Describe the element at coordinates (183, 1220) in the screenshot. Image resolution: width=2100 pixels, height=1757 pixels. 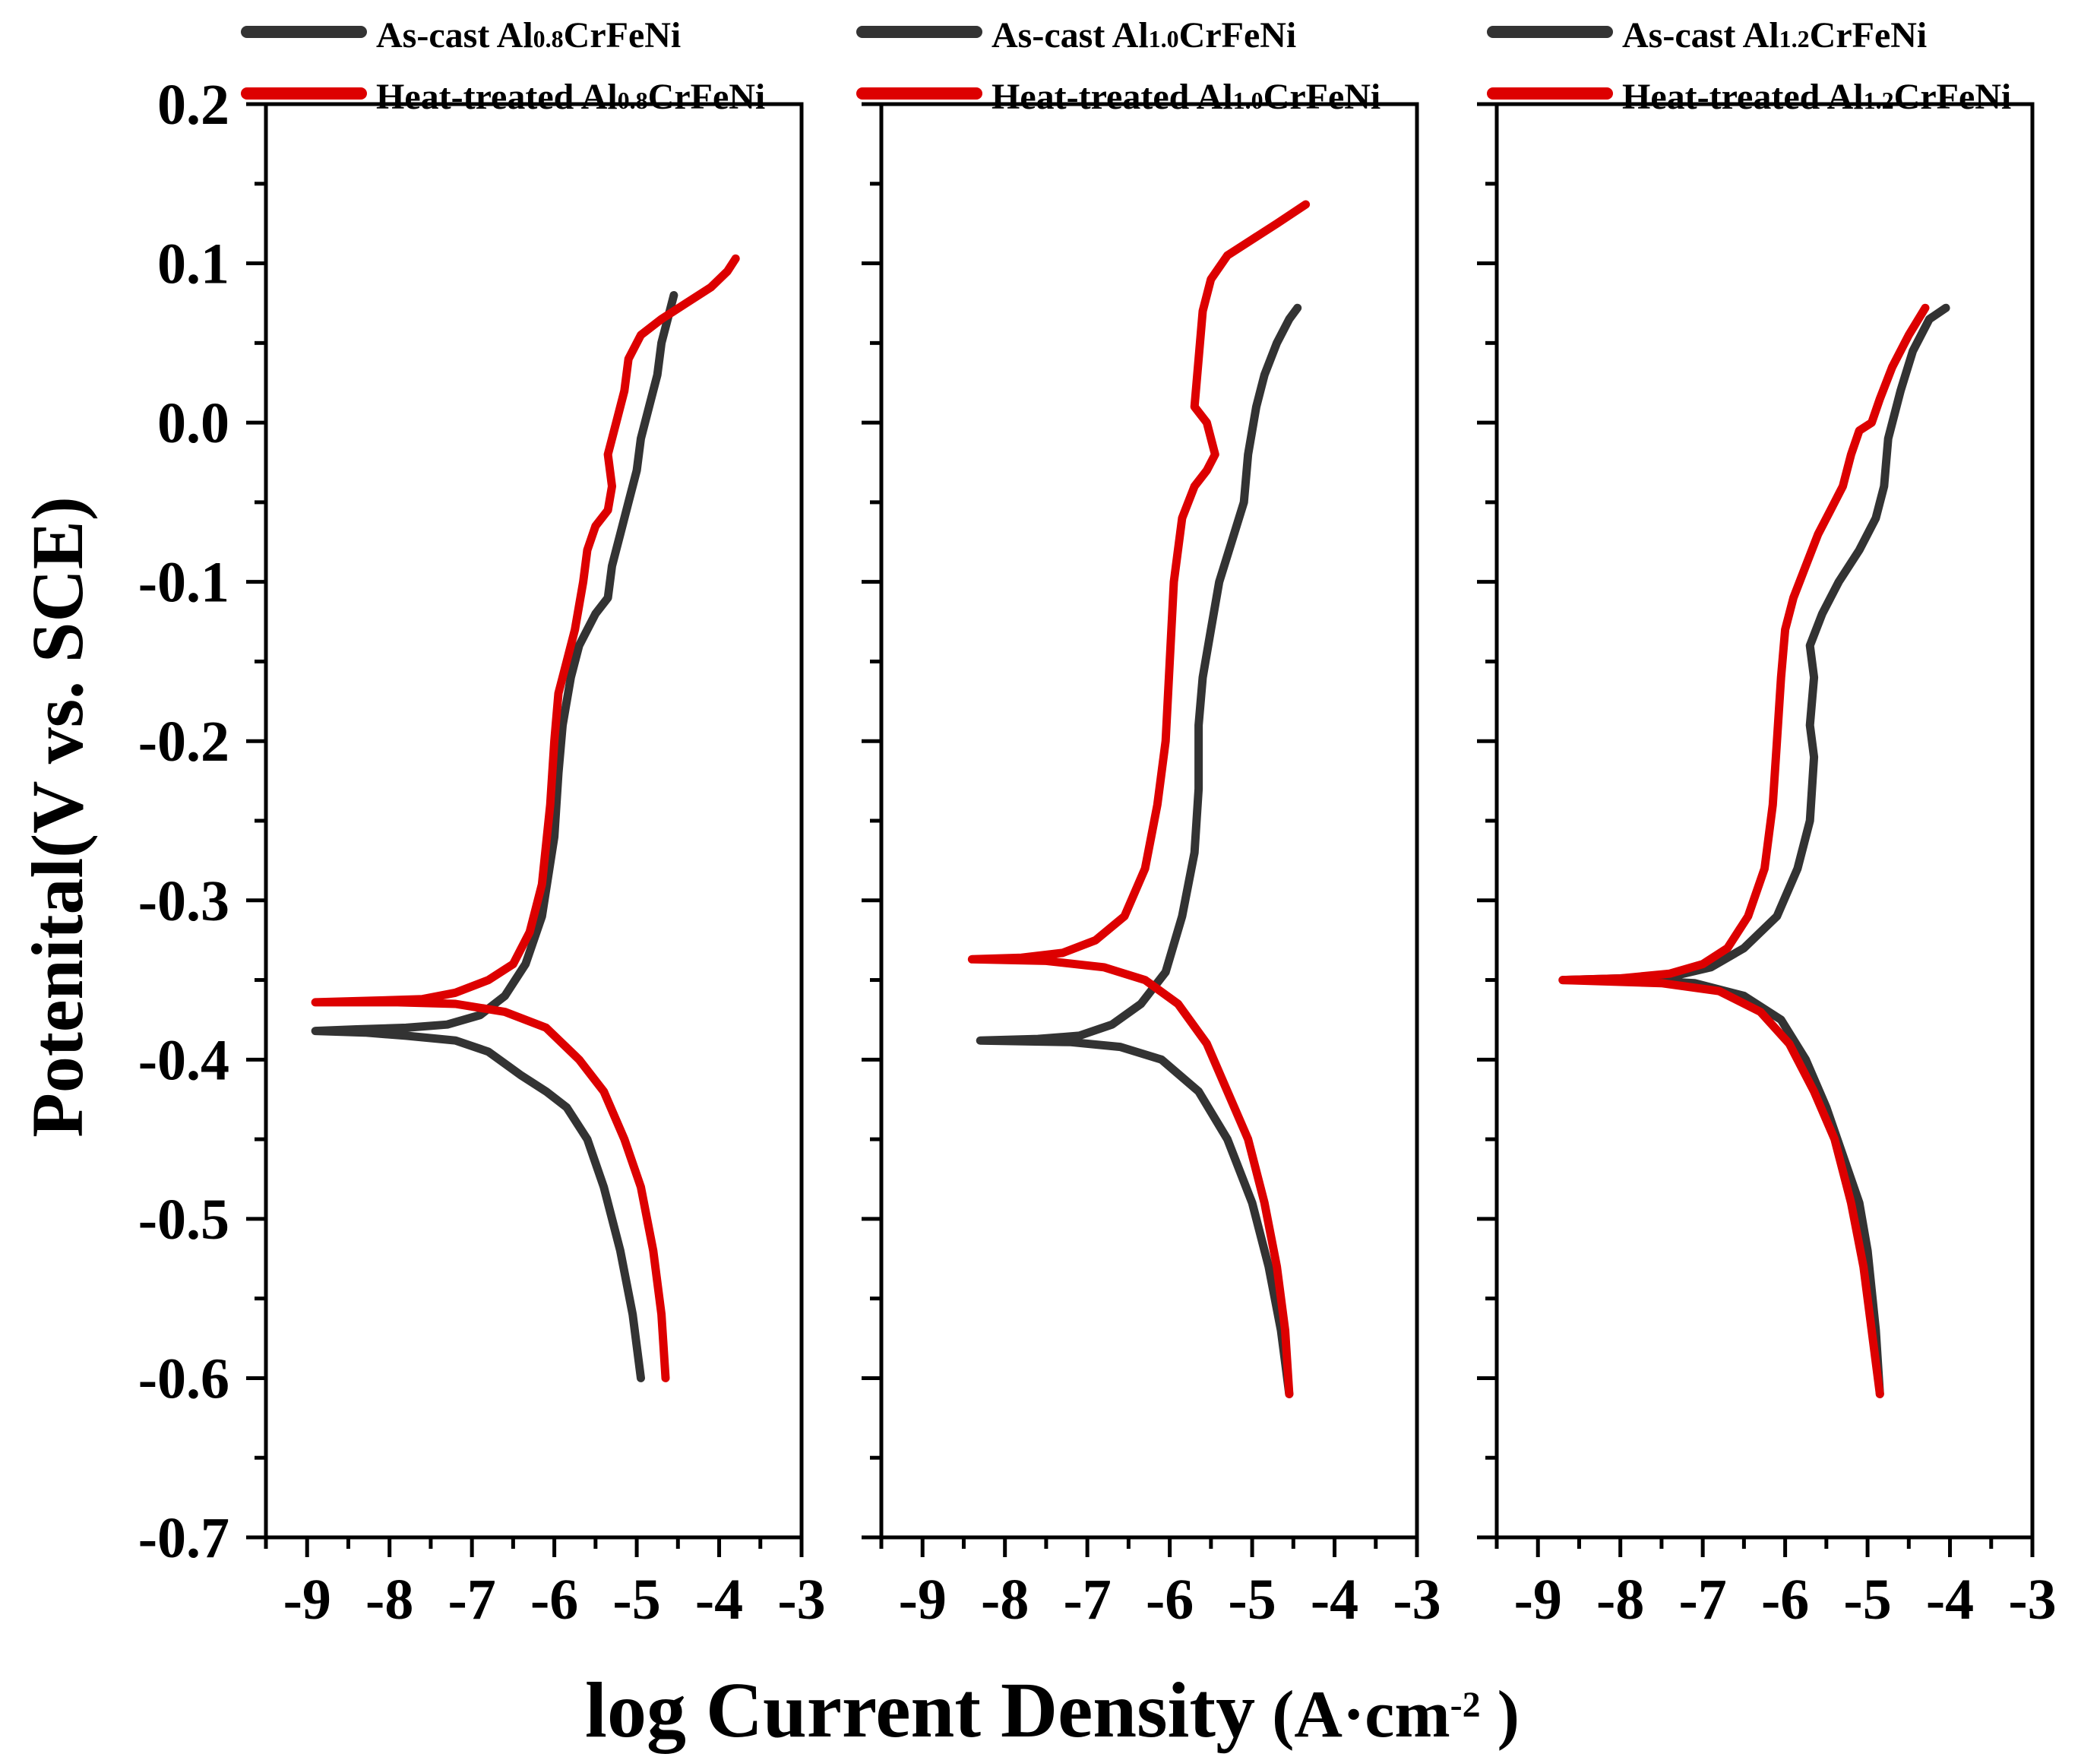
I see `y-tick-label: -0.5` at that location.